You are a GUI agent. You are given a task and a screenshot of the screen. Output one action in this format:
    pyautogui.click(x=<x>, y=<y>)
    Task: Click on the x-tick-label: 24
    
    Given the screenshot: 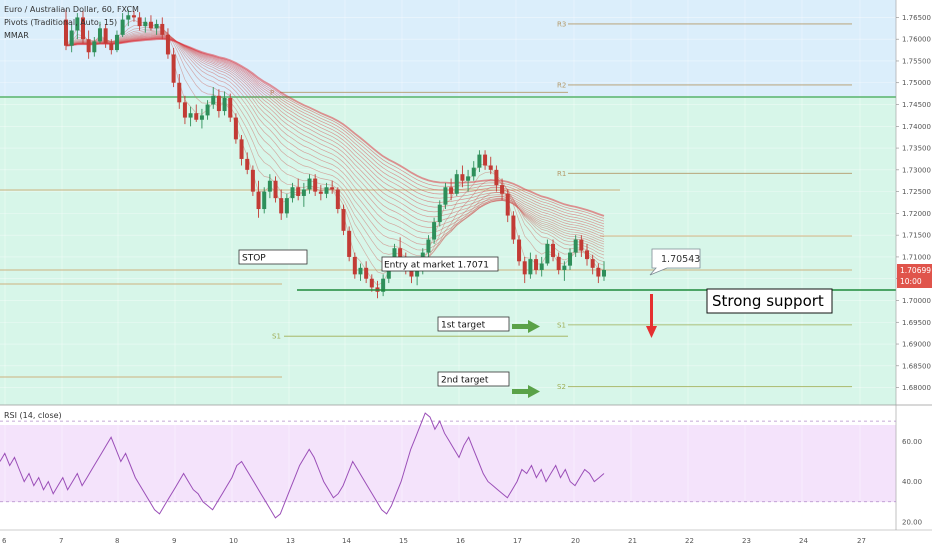 What is the action you would take?
    pyautogui.click(x=803, y=541)
    